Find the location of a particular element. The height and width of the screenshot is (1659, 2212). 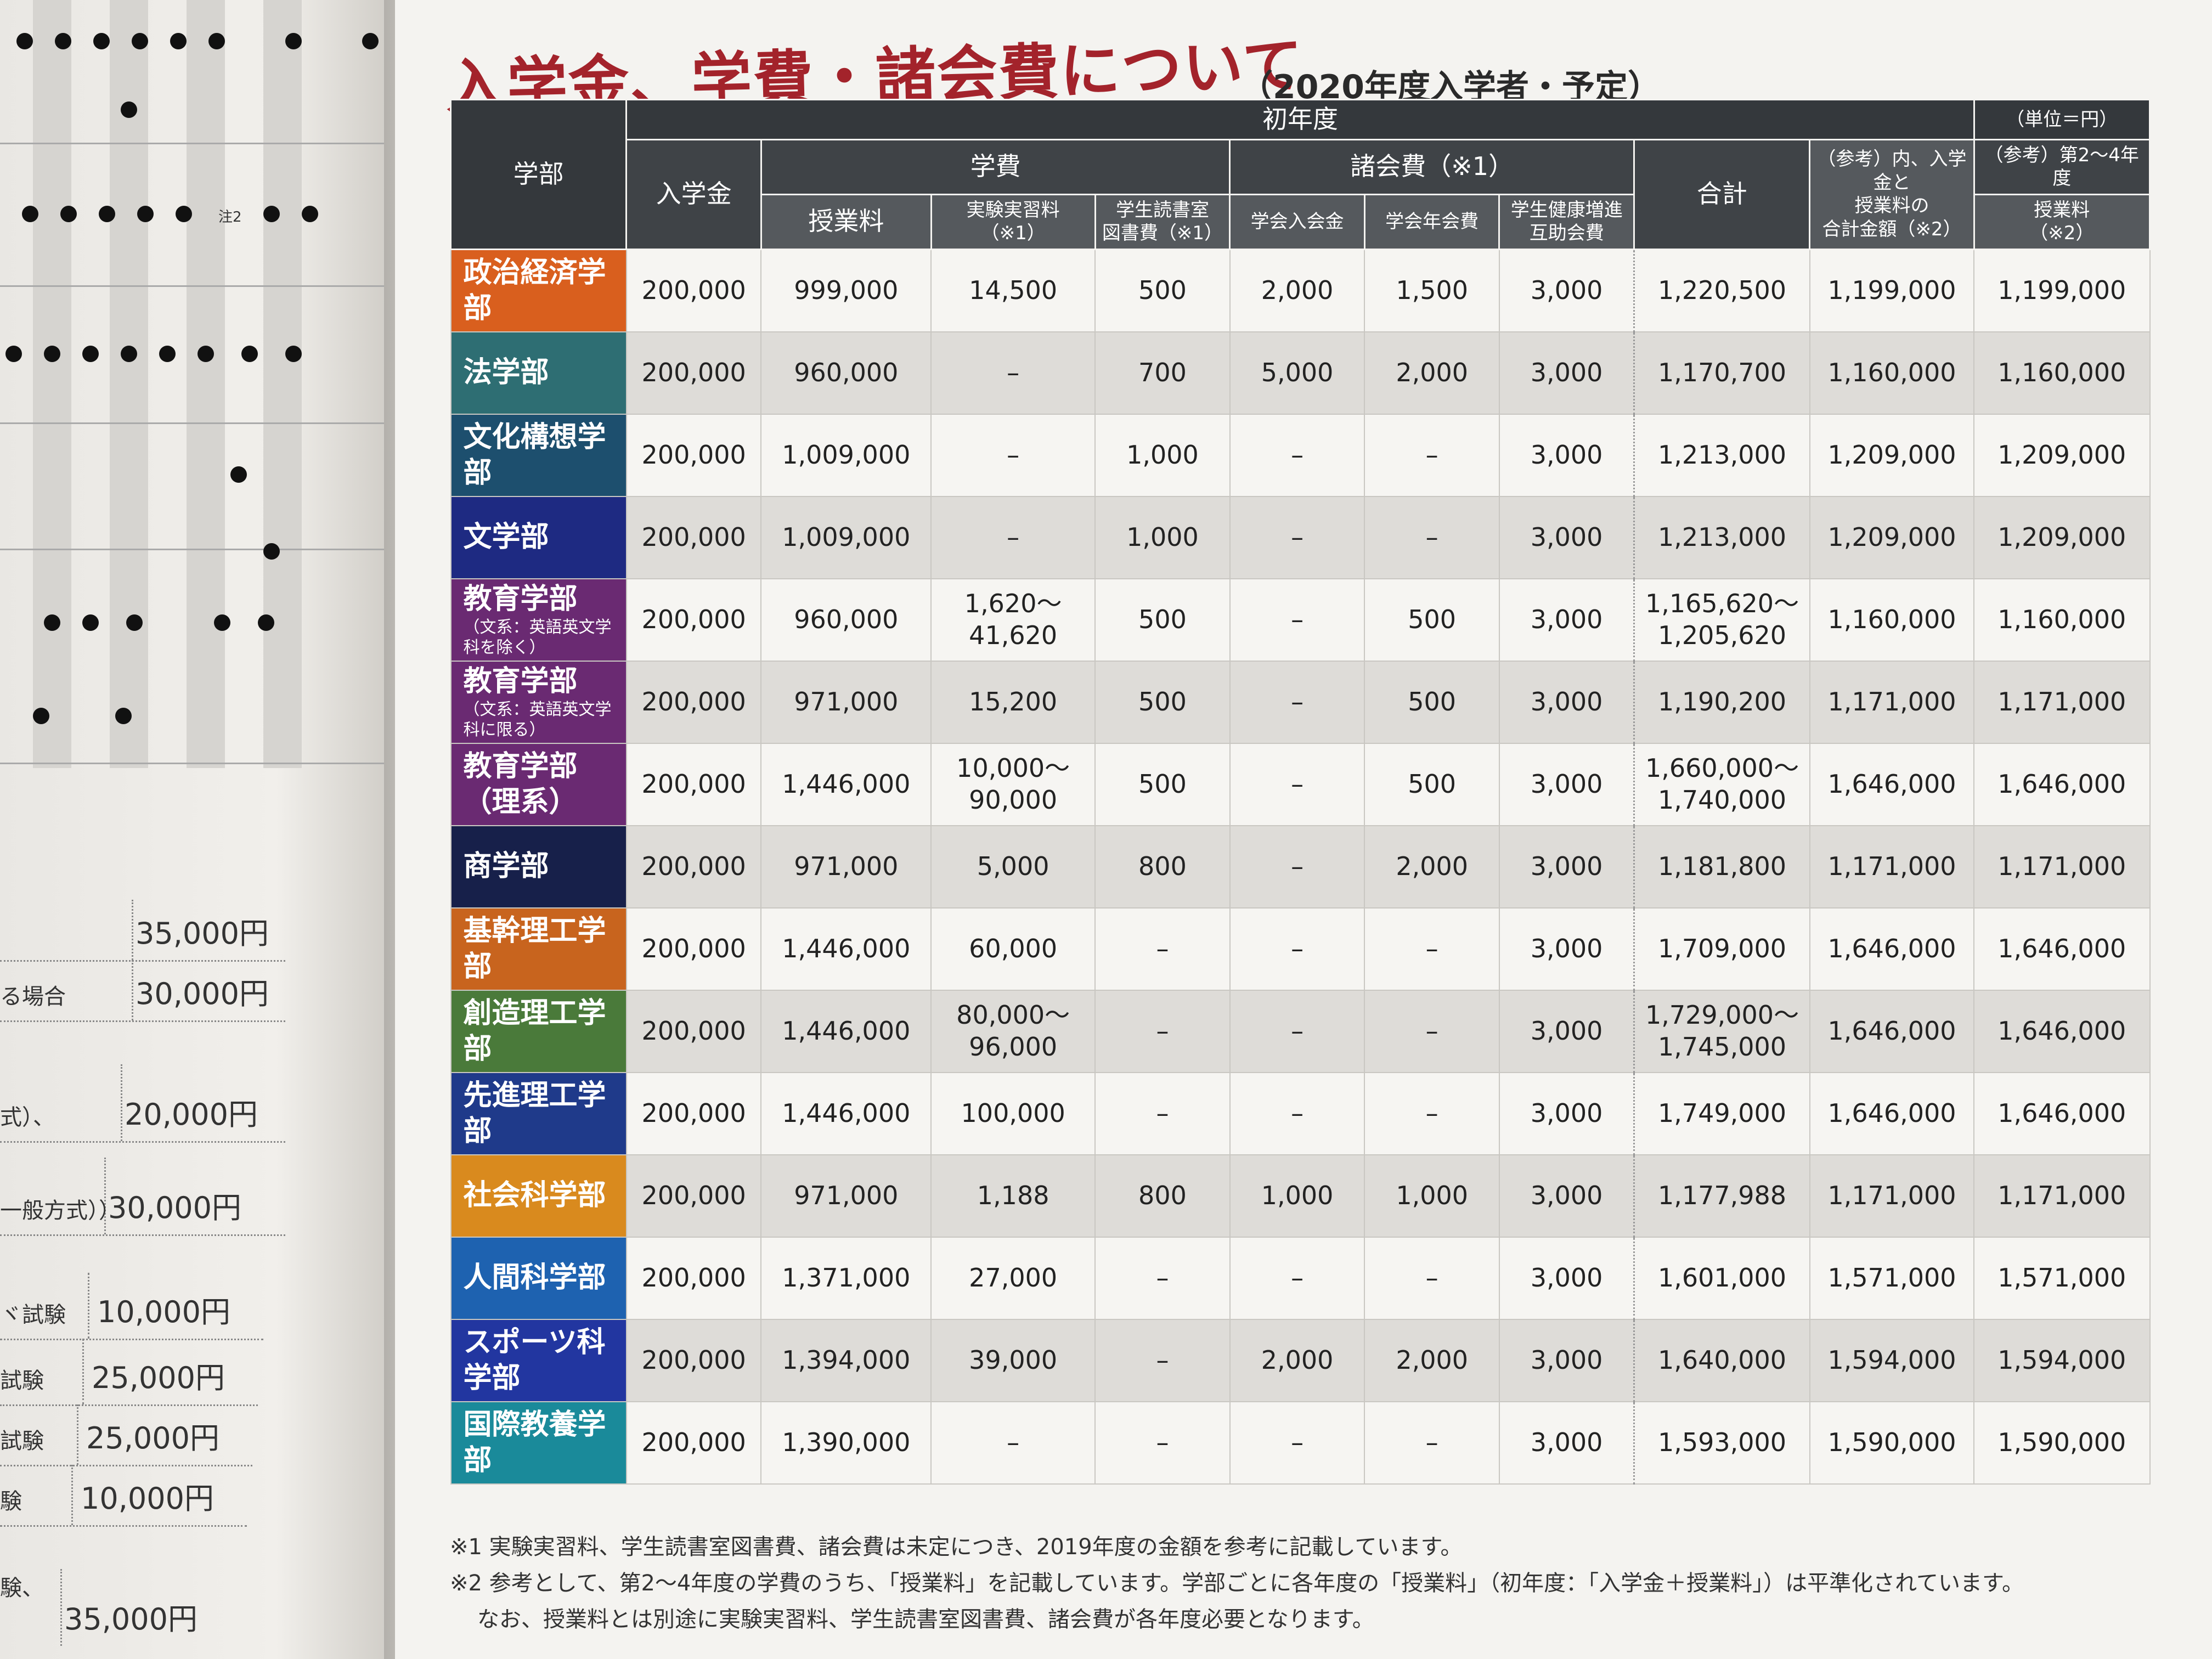

faculty-cell: 国際教養学部 is located at coordinates (538, 1443).